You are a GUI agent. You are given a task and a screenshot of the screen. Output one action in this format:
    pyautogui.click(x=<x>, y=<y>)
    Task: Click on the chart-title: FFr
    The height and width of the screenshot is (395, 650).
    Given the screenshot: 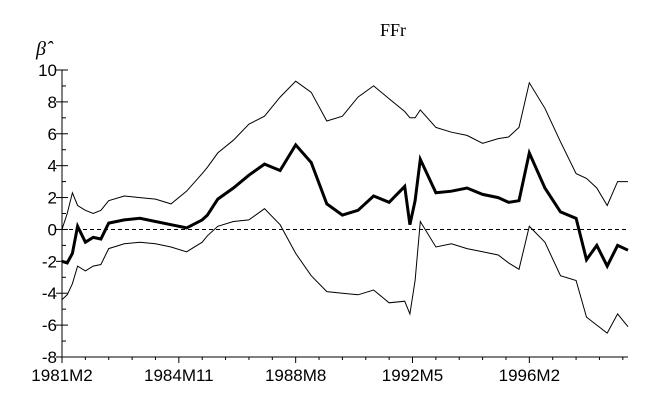 What is the action you would take?
    pyautogui.click(x=393, y=30)
    